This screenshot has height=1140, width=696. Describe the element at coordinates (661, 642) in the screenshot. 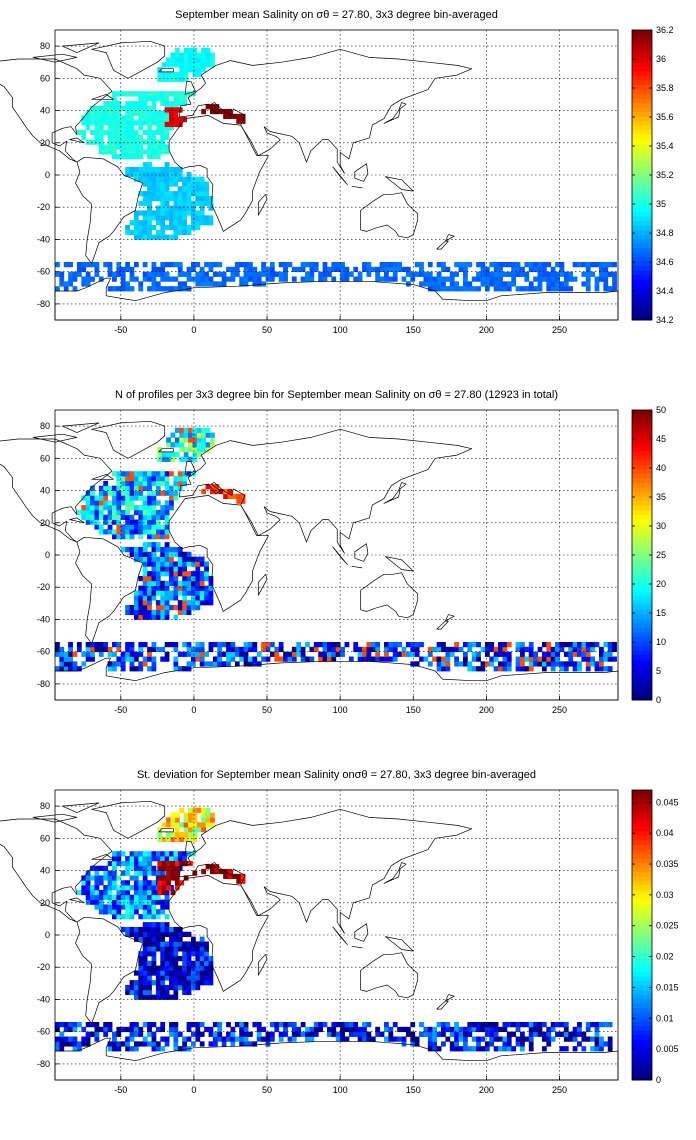

I see `colorbar-tick-label: 10` at that location.